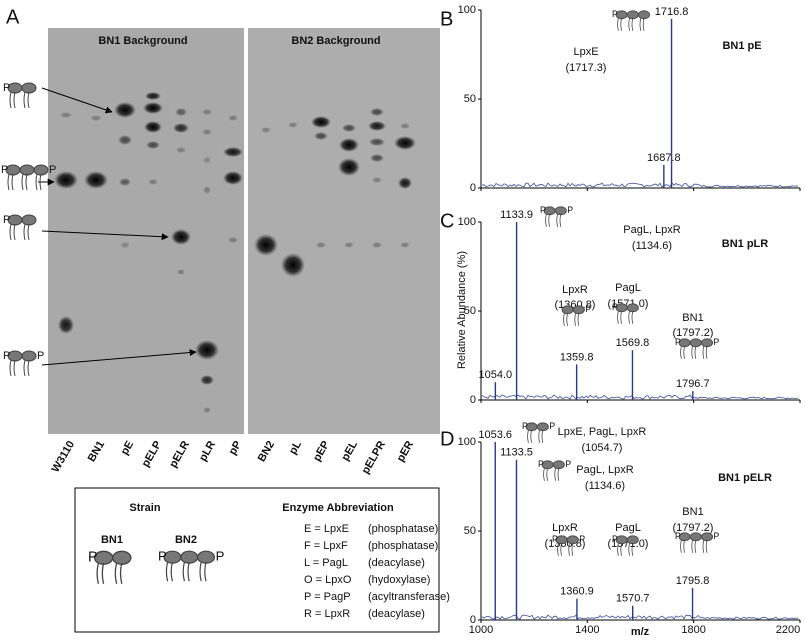 The image size is (805, 640). What do you see at coordinates (602, 432) in the screenshot?
I see `annotation: LpxE, PagL, LpxR` at bounding box center [602, 432].